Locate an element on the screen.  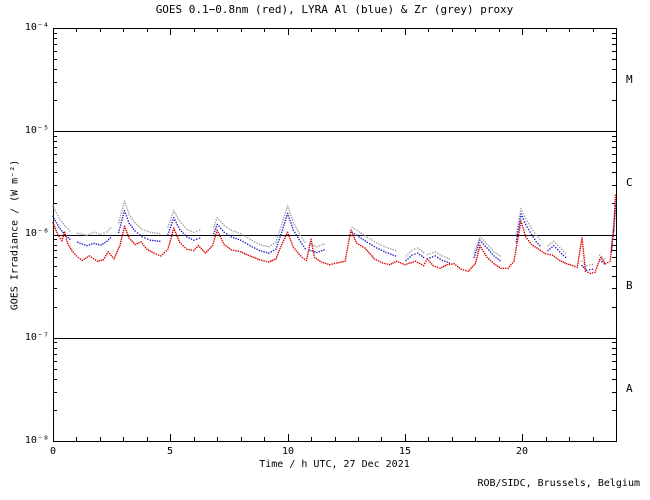
flare-class-label-a: A is located at coordinates (629, 388).